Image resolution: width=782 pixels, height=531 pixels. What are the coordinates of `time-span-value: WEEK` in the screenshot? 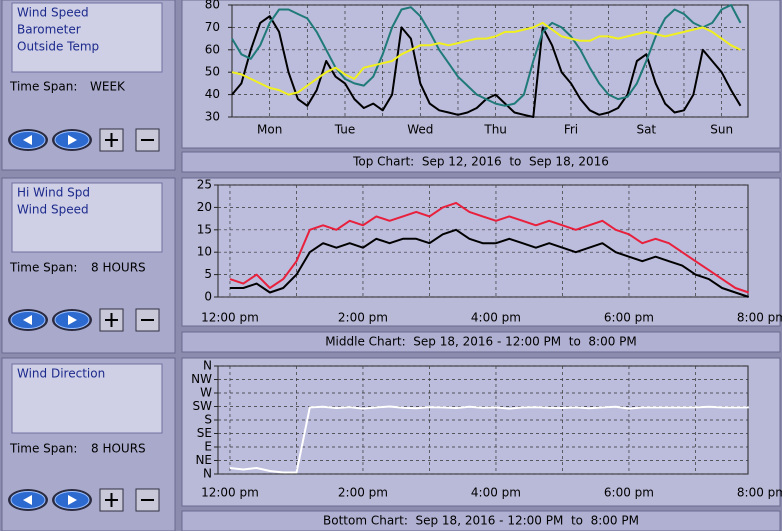 It's located at (108, 87).